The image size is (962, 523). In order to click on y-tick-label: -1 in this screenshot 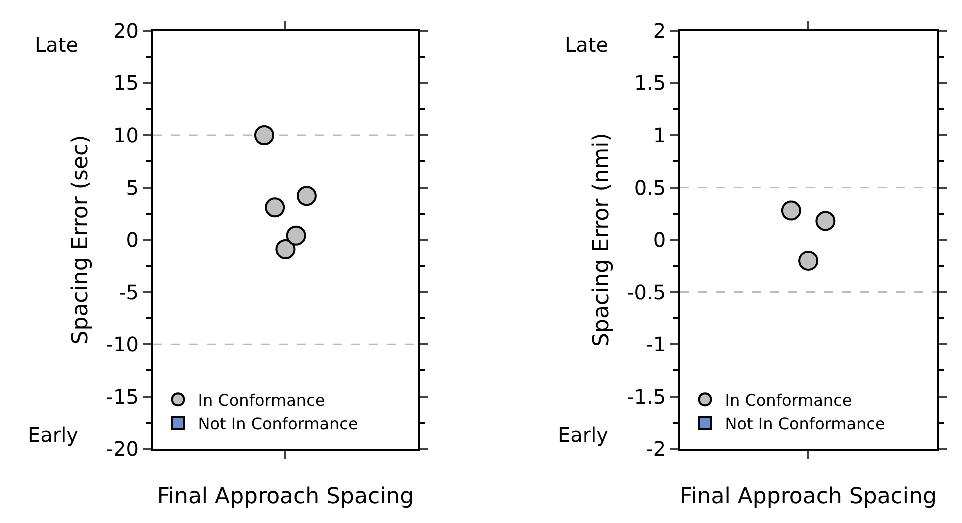, I will do `click(656, 344)`.